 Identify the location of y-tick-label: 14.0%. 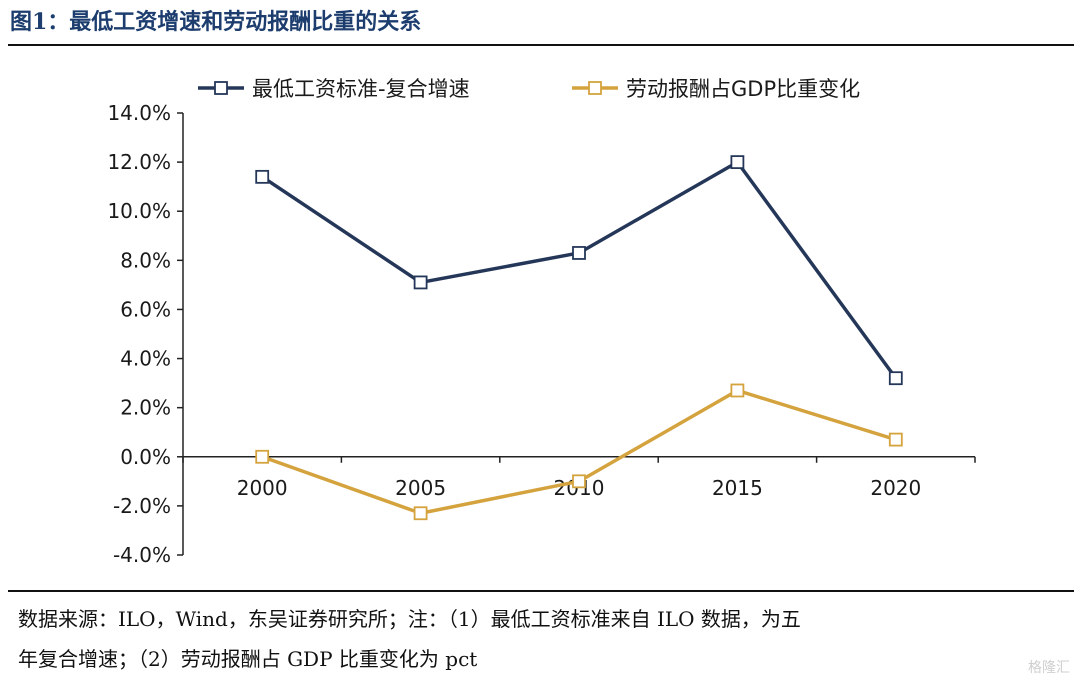
(139, 113).